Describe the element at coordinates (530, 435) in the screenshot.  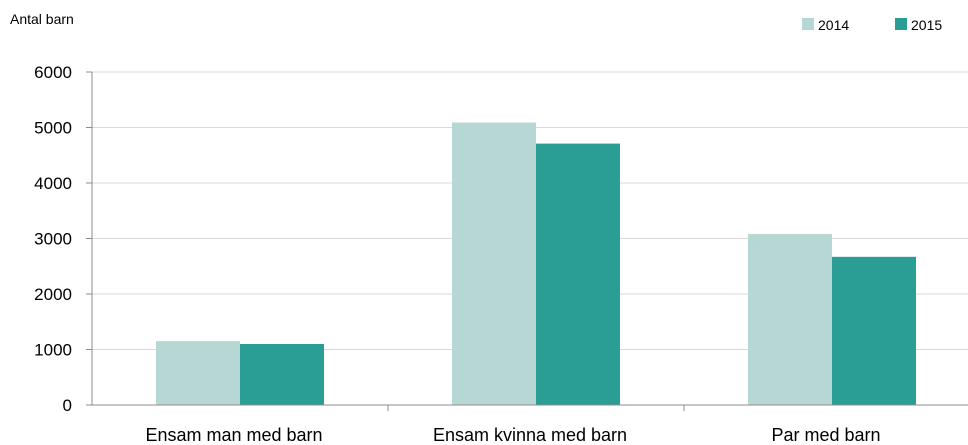
I see `x-category-label: Ensam kvinna med barn` at that location.